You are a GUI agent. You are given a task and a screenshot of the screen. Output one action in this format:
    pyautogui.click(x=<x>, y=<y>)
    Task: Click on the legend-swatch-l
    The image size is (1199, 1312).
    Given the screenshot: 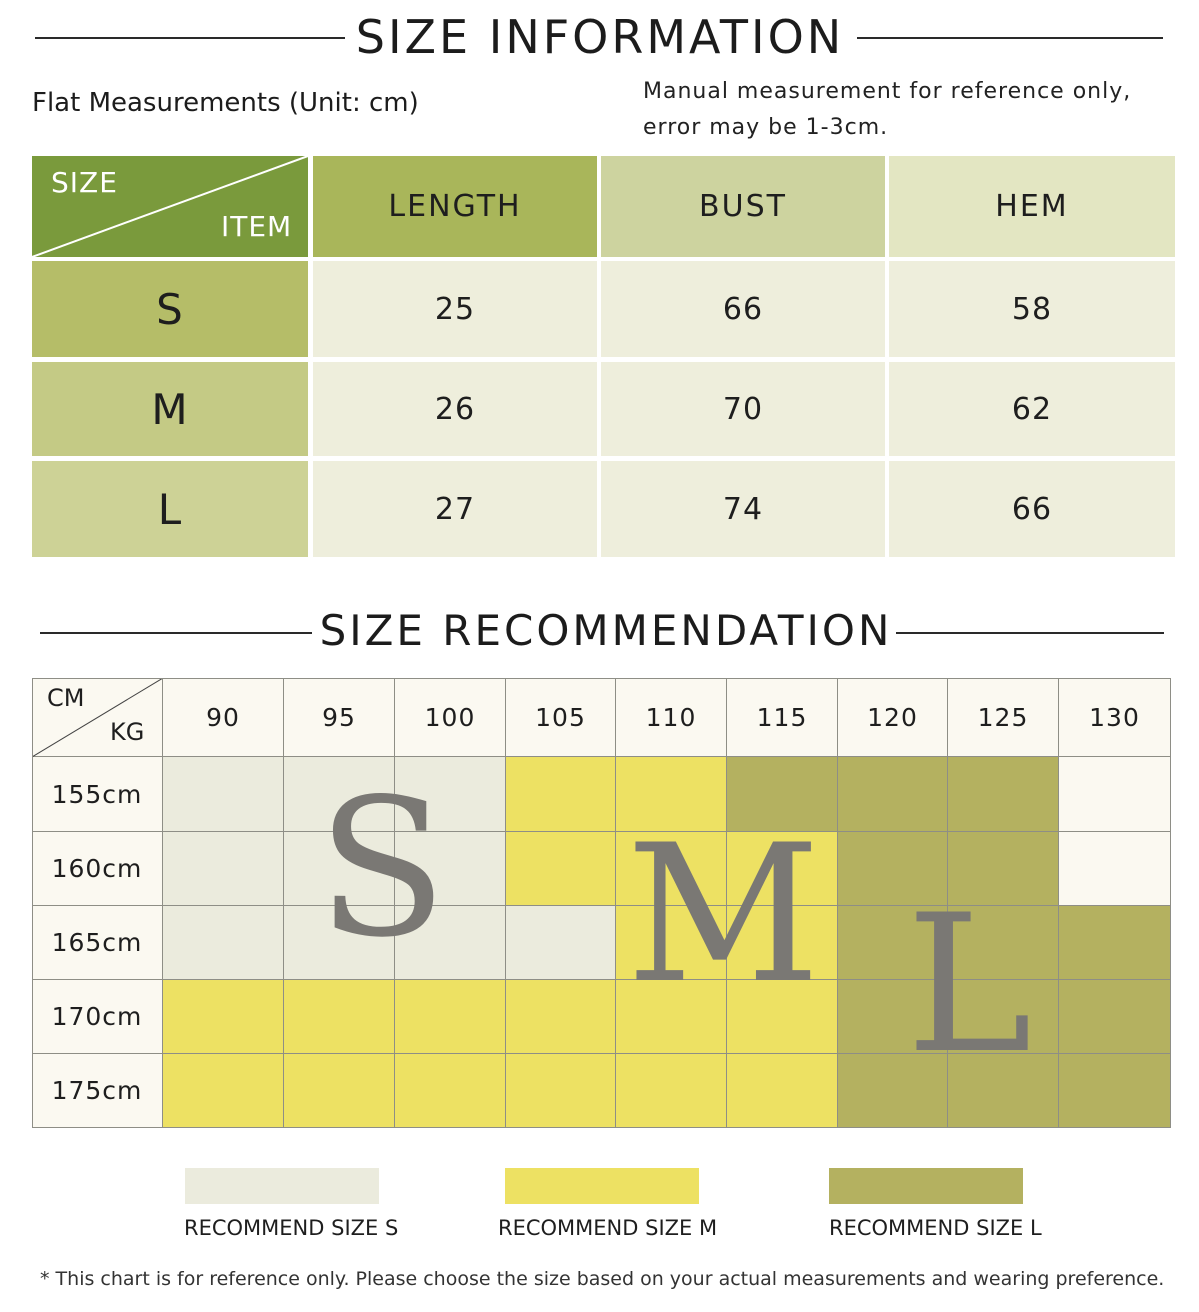 What is the action you would take?
    pyautogui.click(x=926, y=1186)
    